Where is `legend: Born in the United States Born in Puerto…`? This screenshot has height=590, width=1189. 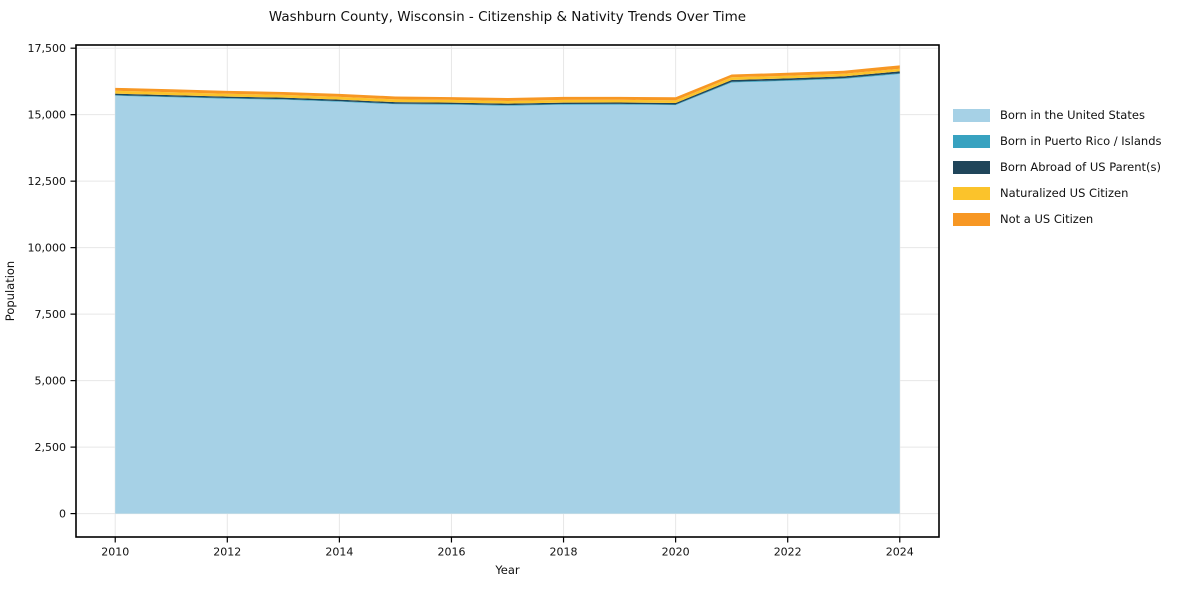
legend: Born in the United States Born in Puerto… is located at coordinates (1057, 167).